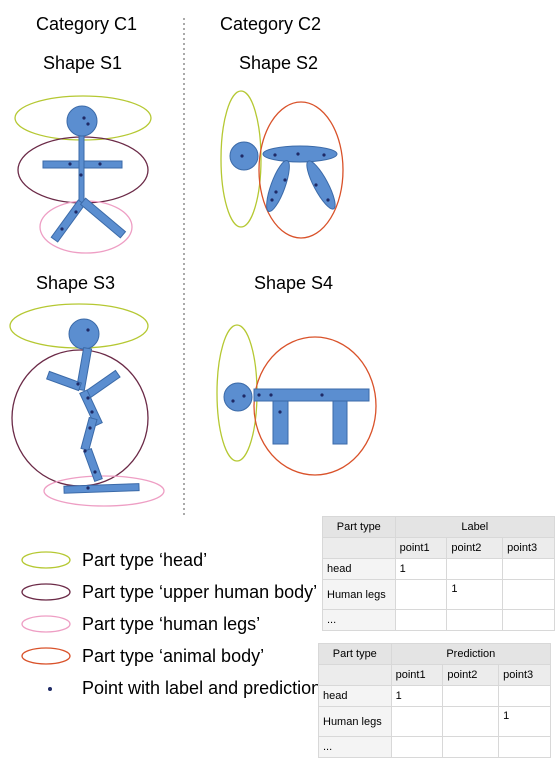 This screenshot has height=759, width=555. Describe the element at coordinates (200, 591) in the screenshot. I see `legend-text: Part type ‘upper human body’` at that location.